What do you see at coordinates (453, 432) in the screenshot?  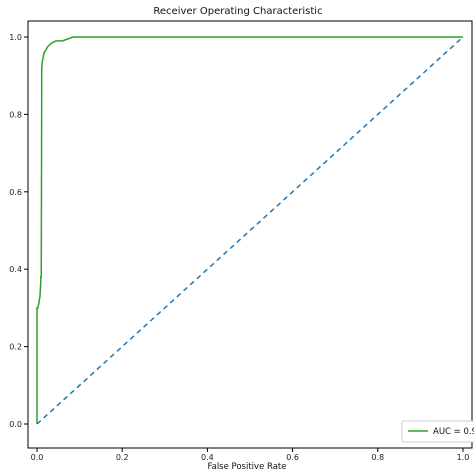 I see `legend-label: AUC = 0.9` at bounding box center [453, 432].